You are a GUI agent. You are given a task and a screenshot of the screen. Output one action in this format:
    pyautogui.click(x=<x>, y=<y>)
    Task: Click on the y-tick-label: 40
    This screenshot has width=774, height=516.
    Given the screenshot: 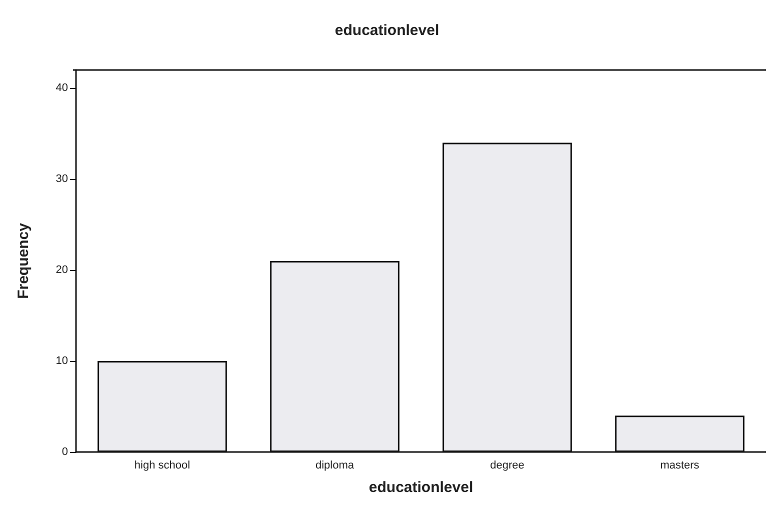 What is the action you would take?
    pyautogui.click(x=62, y=88)
    